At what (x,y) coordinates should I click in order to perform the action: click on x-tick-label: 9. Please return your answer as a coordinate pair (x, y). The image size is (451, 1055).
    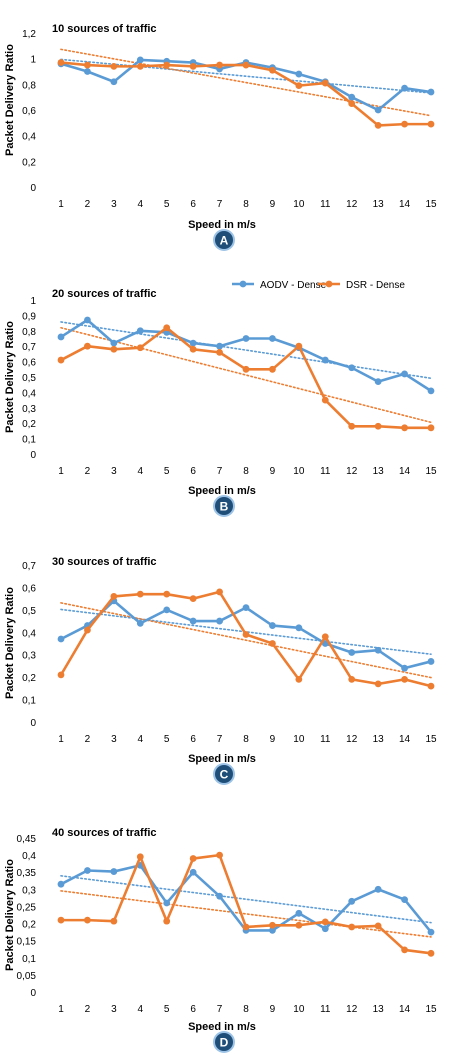
    Looking at the image, I should click on (273, 1009).